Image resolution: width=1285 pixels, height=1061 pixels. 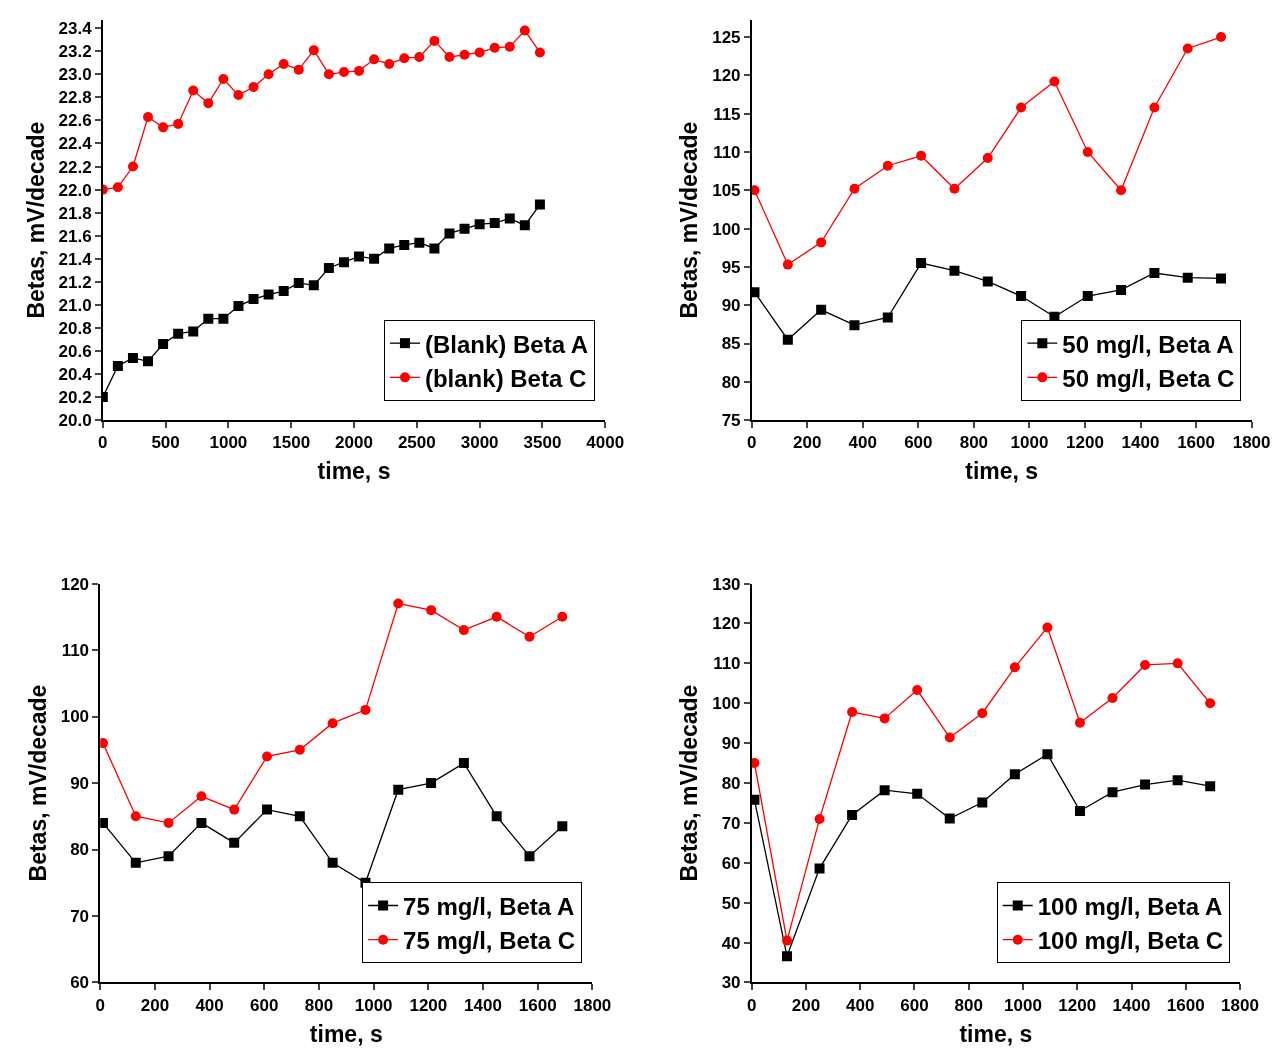 I want to click on y-tick-label: 60, so click(x=80, y=983).